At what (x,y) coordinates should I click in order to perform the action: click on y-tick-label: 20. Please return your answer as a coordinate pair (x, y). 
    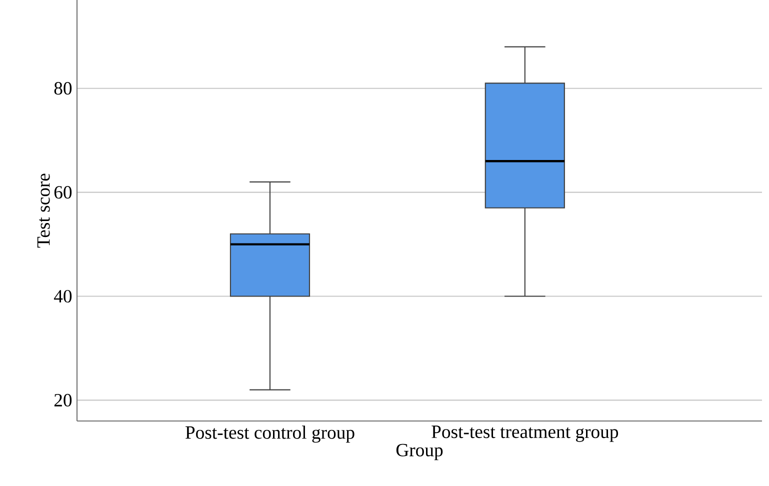
    Looking at the image, I should click on (63, 400).